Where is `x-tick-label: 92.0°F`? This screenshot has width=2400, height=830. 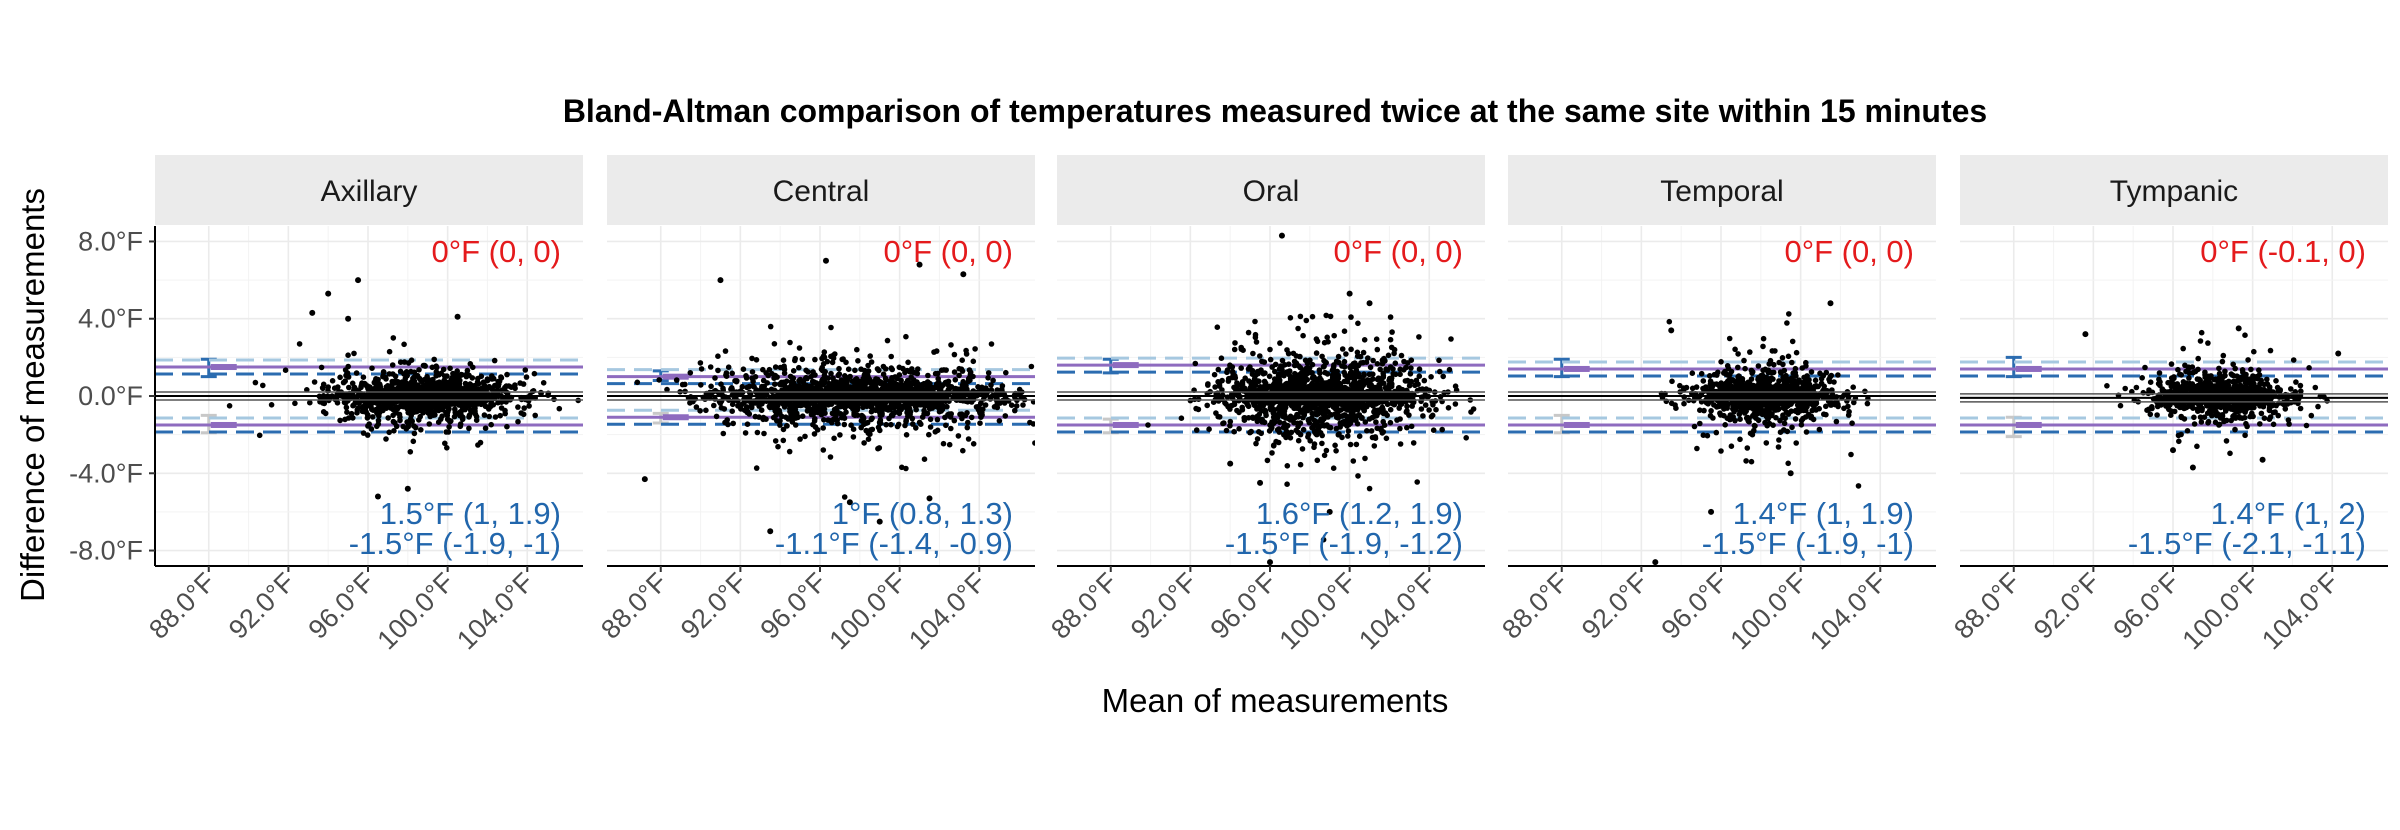
x-tick-label: 92.0°F is located at coordinates (262, 606).